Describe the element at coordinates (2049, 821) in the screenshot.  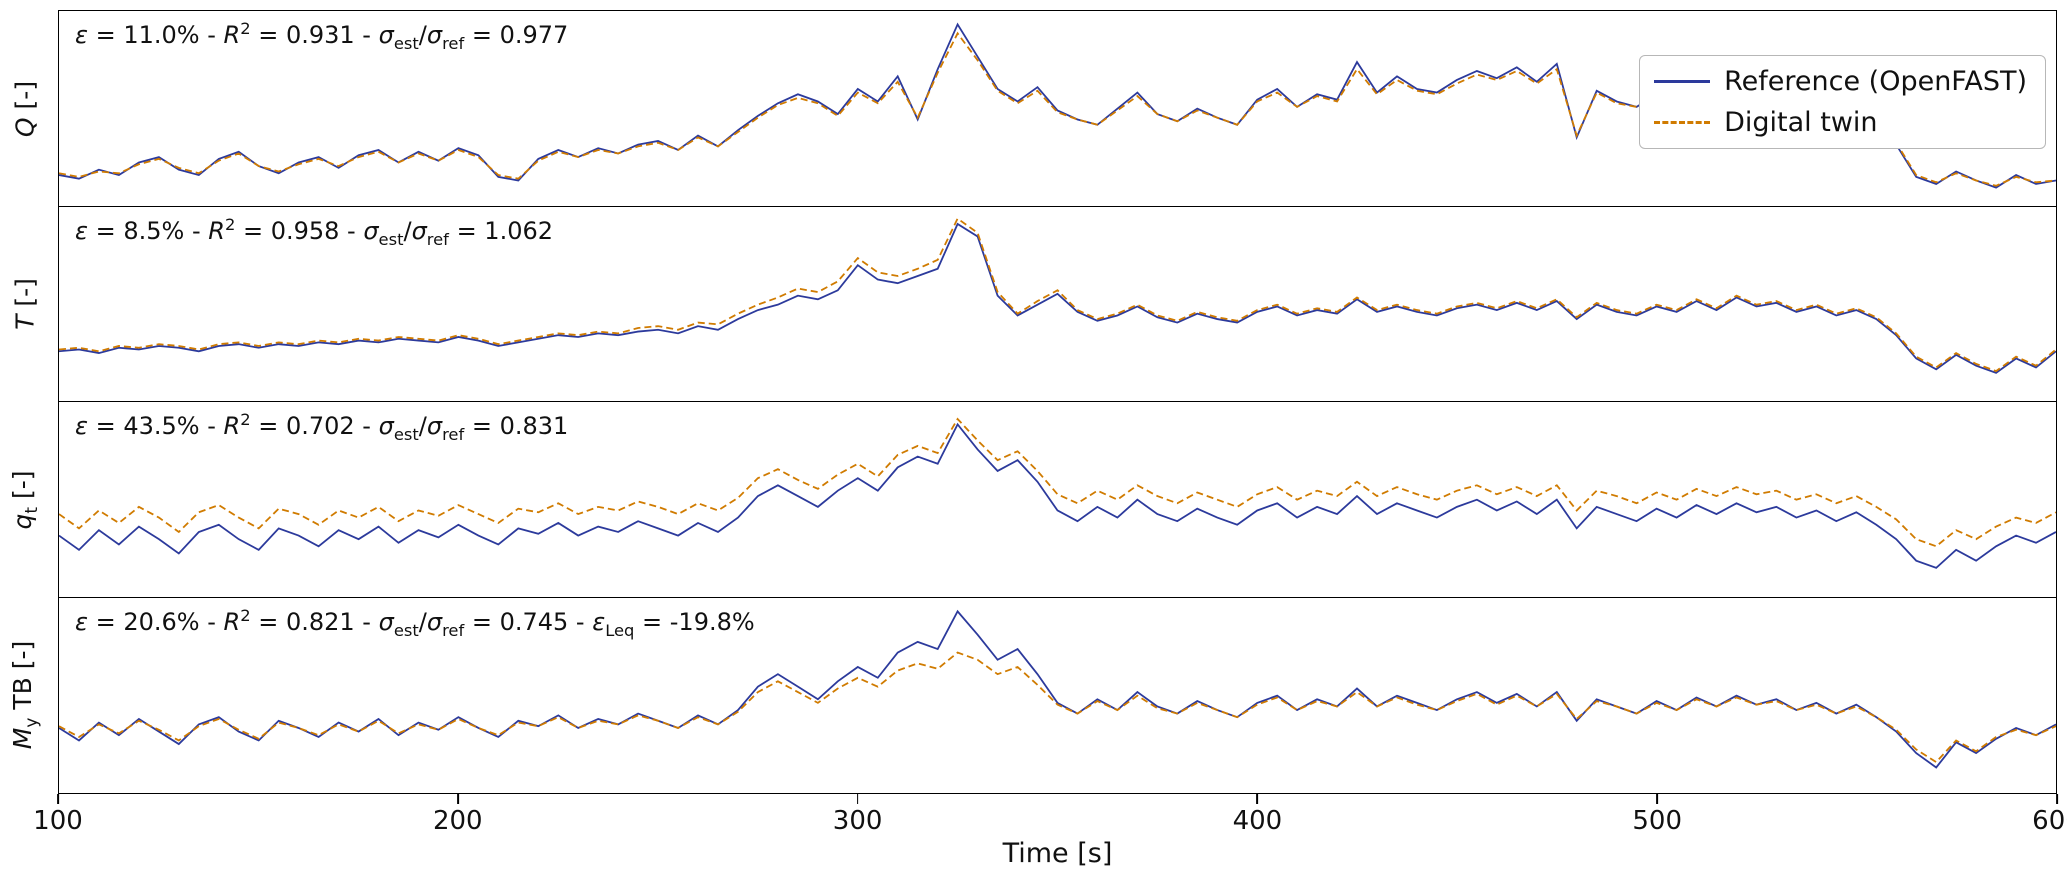
I see `x-tick-label: 600` at that location.